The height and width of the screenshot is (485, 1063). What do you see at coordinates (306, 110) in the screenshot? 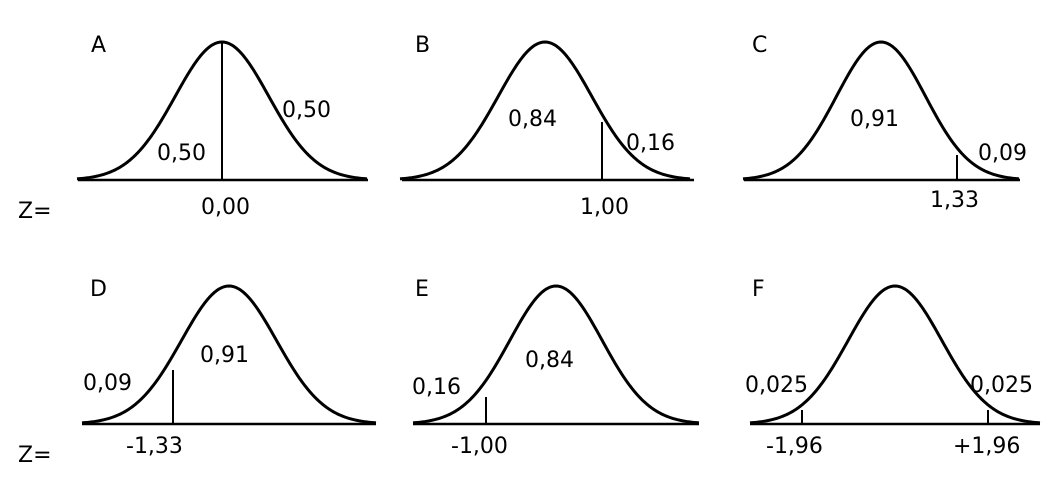
I see `area-label-a-right: 0,50` at bounding box center [306, 110].